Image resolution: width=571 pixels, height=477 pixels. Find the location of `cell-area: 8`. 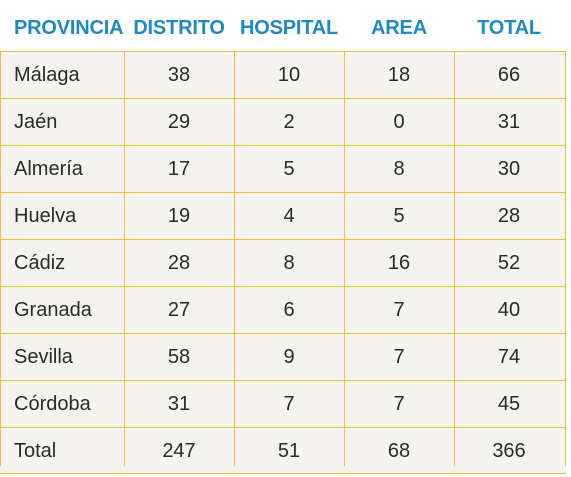

cell-area: 8 is located at coordinates (399, 169).